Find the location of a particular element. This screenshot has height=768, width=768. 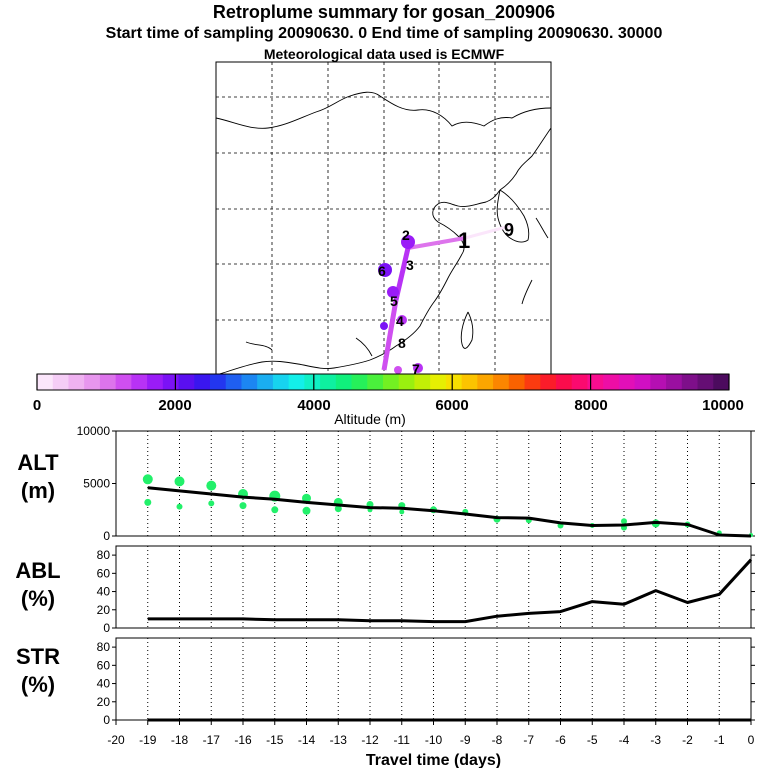

x-tick-label: -8 is located at coordinates (497, 740).